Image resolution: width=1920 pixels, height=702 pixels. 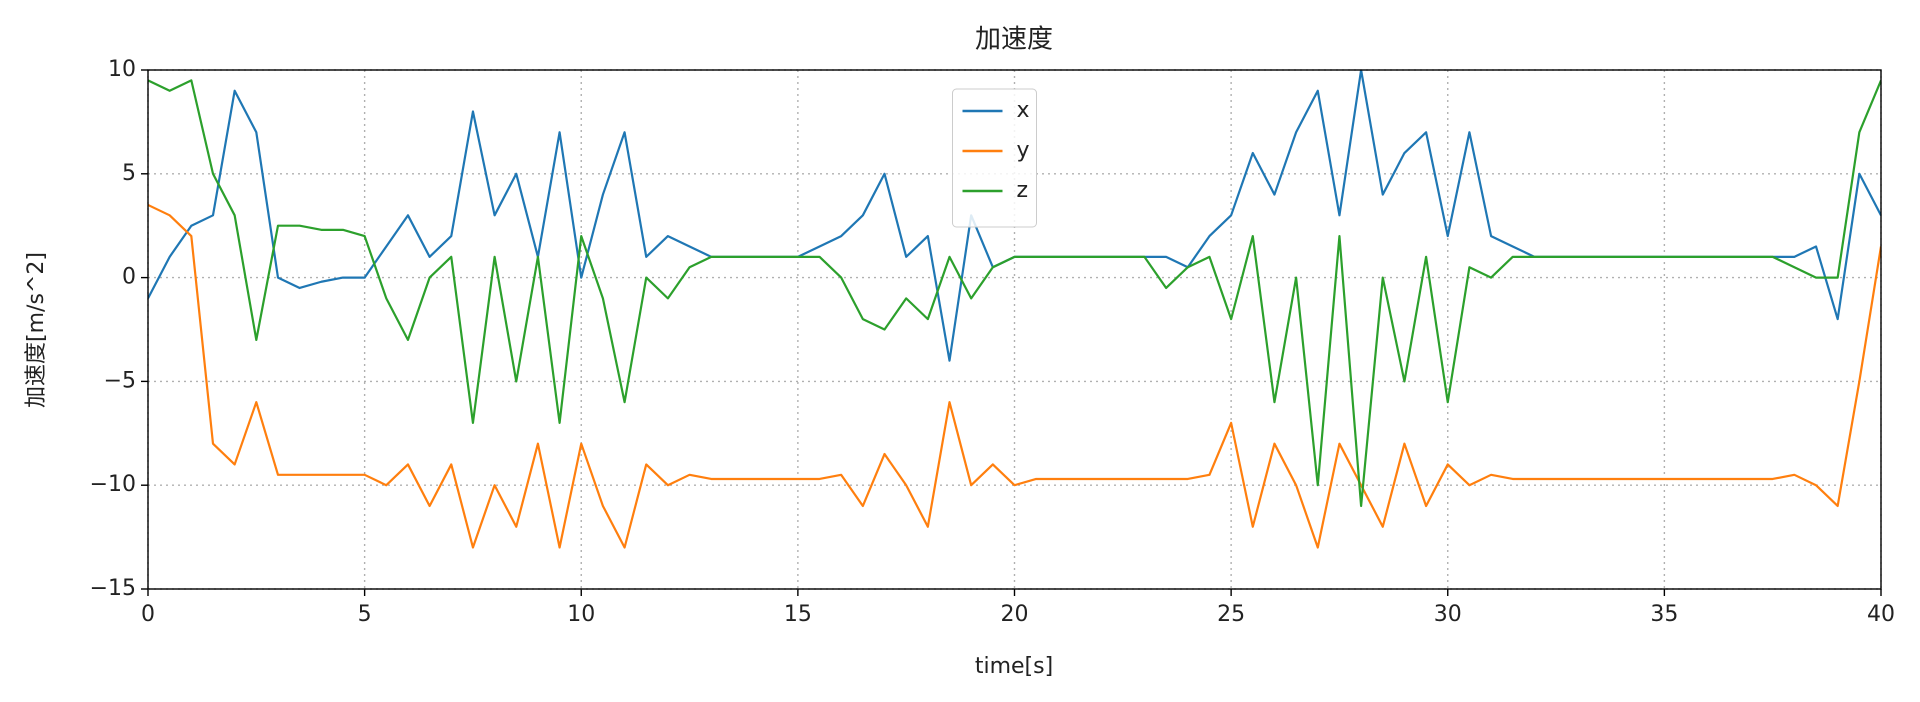 I want to click on legend-label: y, so click(x=1023, y=150).